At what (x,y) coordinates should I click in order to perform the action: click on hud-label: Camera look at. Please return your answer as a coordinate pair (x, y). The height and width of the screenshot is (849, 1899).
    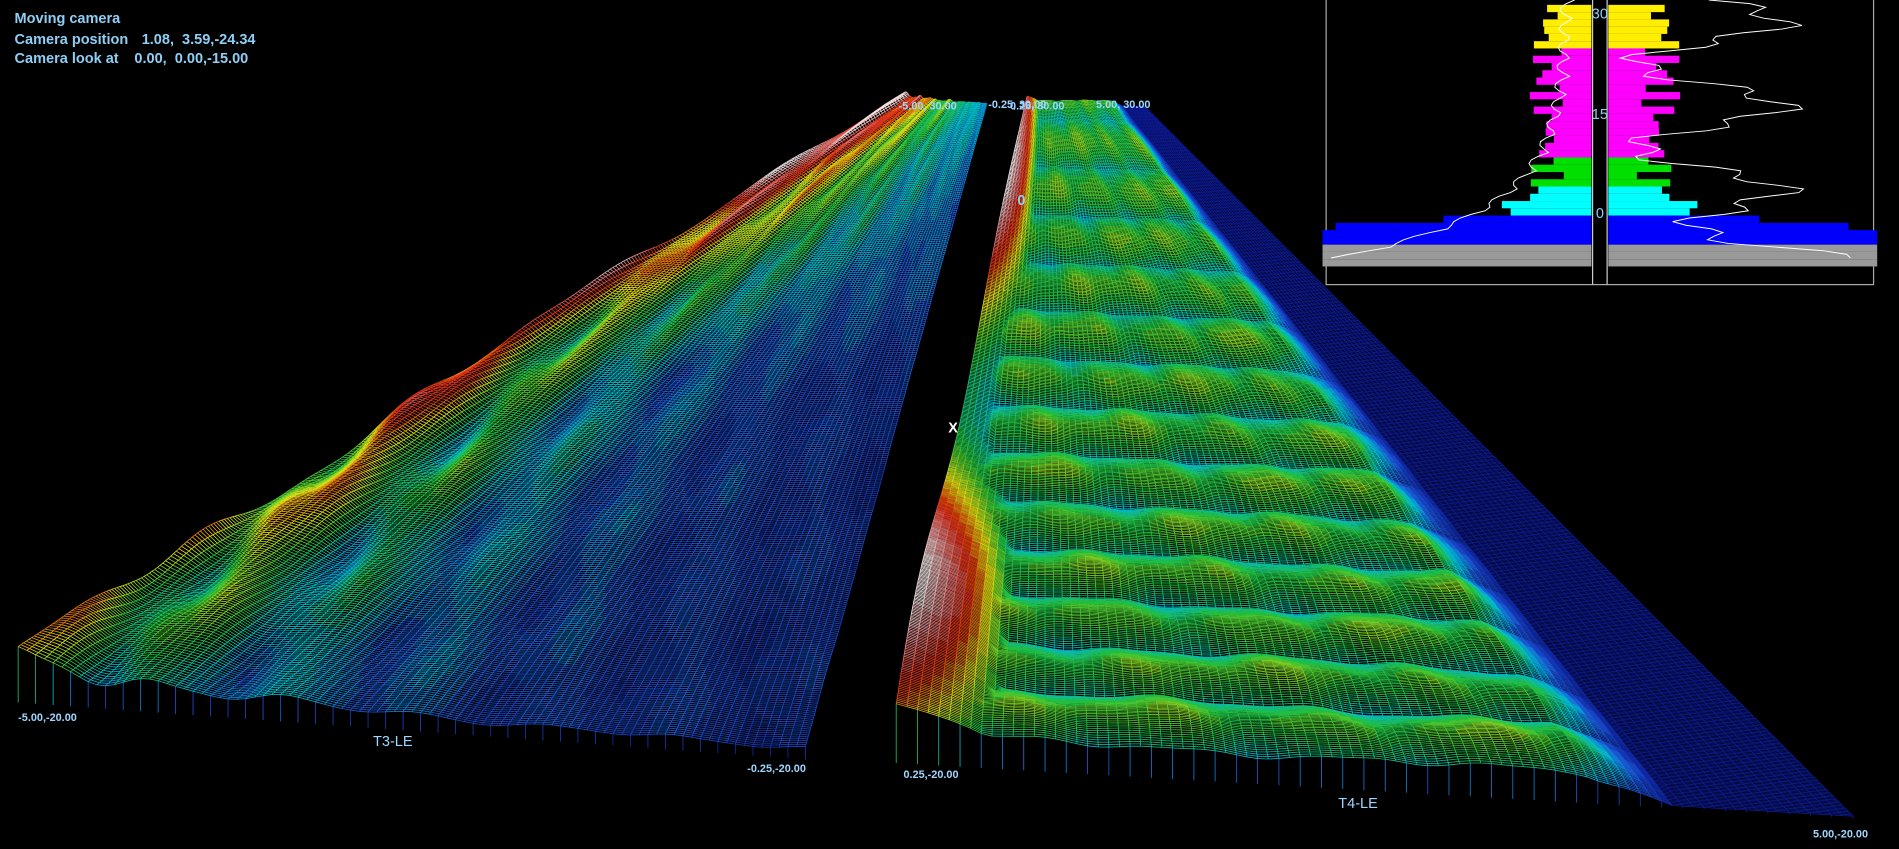
    Looking at the image, I should click on (67, 59).